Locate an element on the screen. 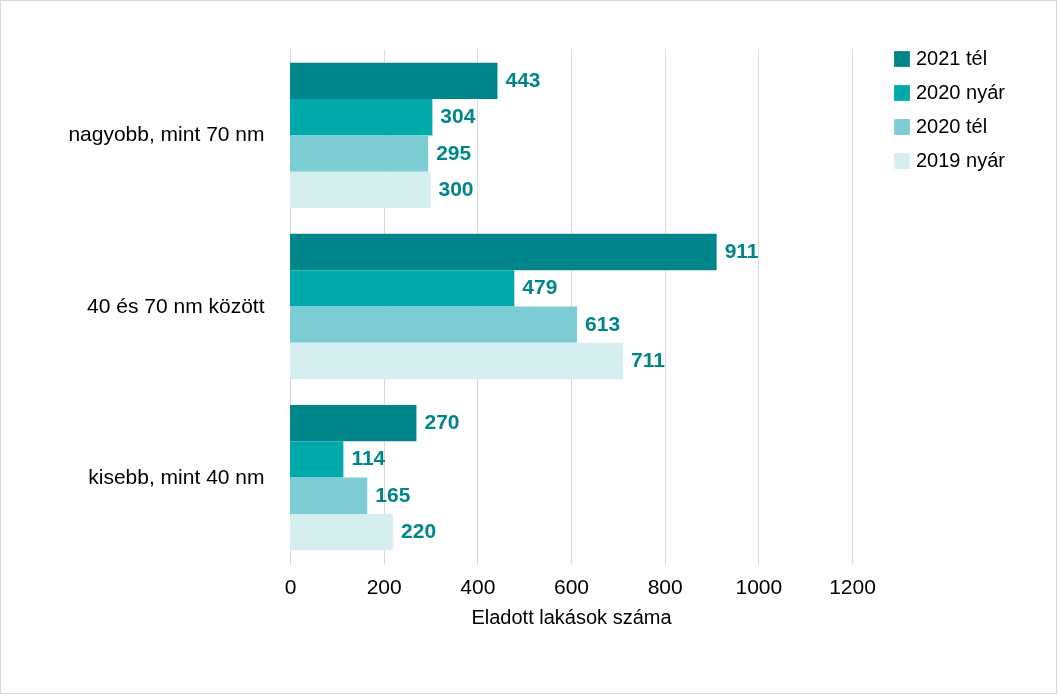  data-label: 443 is located at coordinates (523, 79).